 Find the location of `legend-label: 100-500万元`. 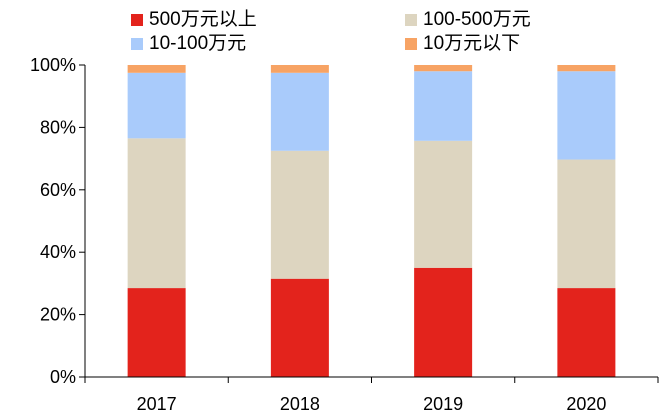

legend-label: 100-500万元 is located at coordinates (477, 19).